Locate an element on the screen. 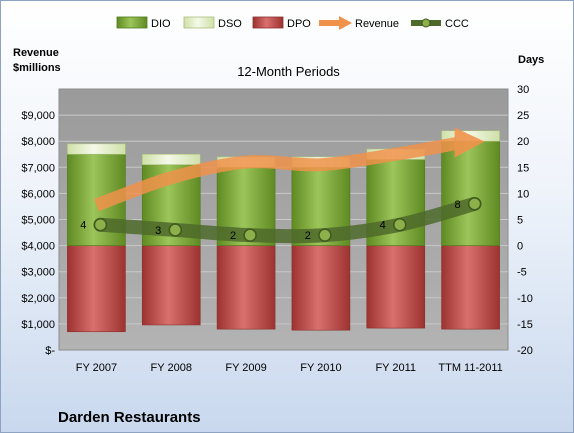  legend-label-dpo: DPO is located at coordinates (299, 24).